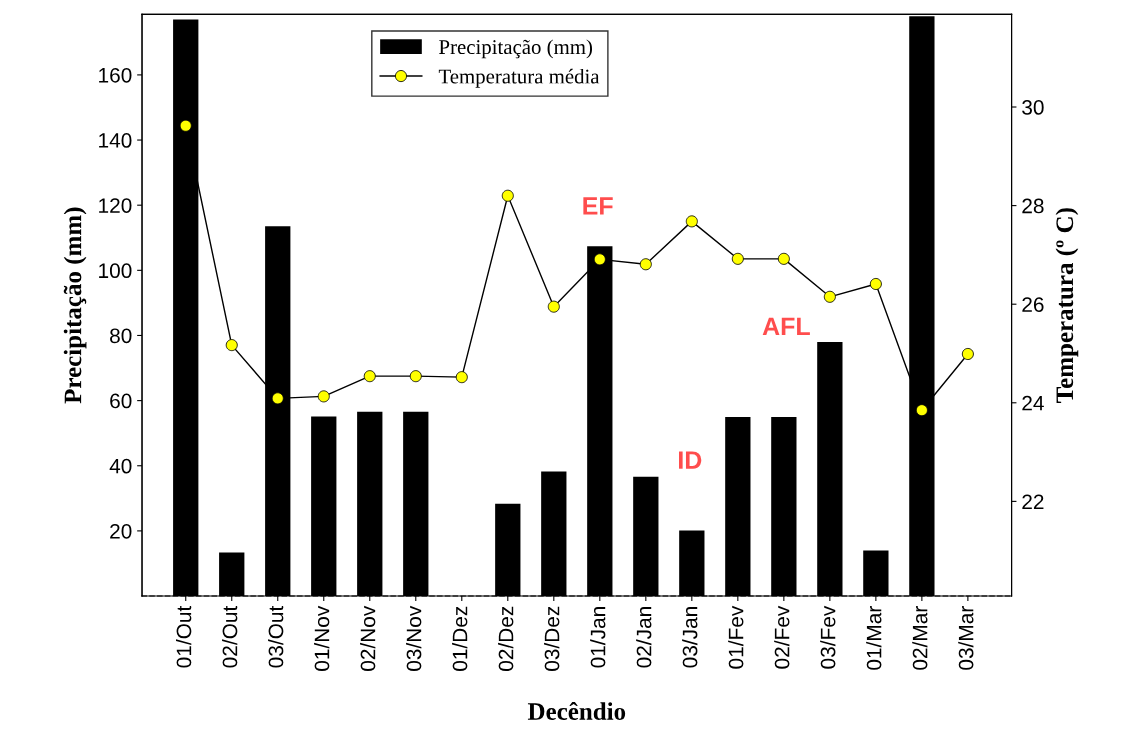 The image size is (1129, 754). I want to click on y2-tick-label: 28, so click(1033, 206).